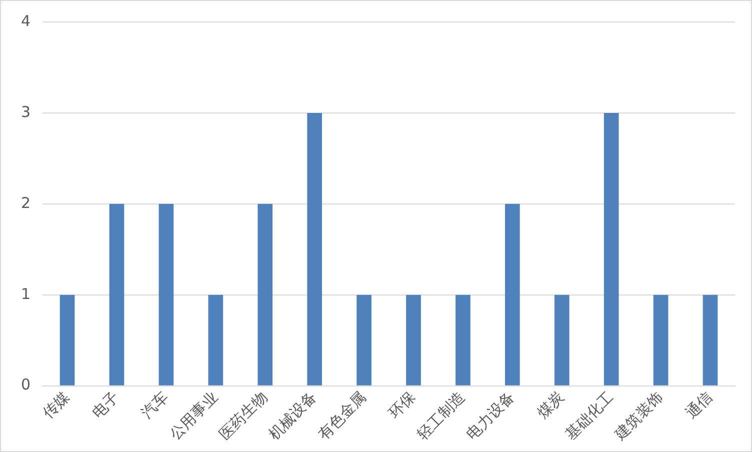 This screenshot has width=752, height=452. Describe the element at coordinates (25, 111) in the screenshot. I see `y-tick-label: 3` at that location.